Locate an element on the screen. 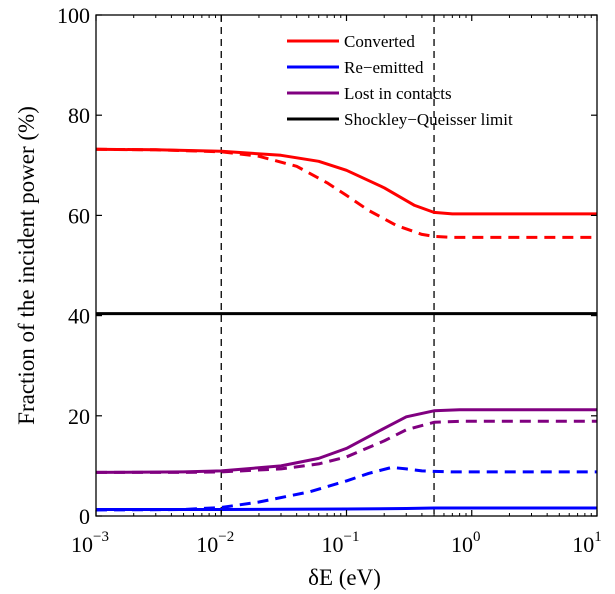  x-axis-title: δE (eV) is located at coordinates (344, 577).